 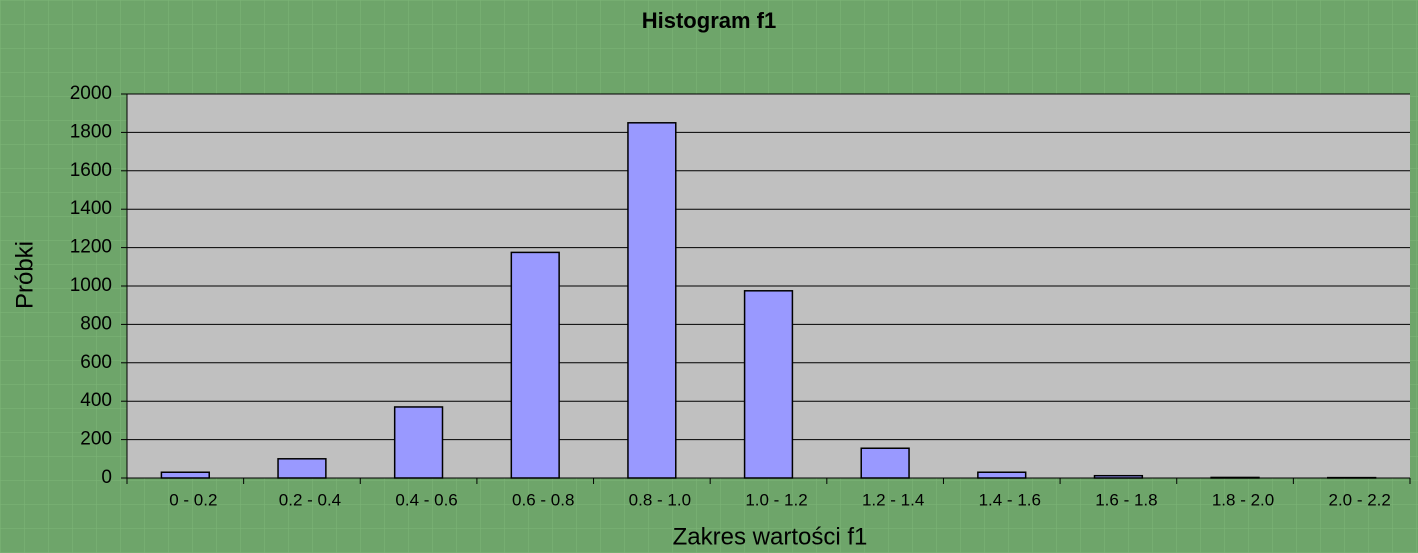 I want to click on y-tick-label: 800, so click(x=96, y=323).